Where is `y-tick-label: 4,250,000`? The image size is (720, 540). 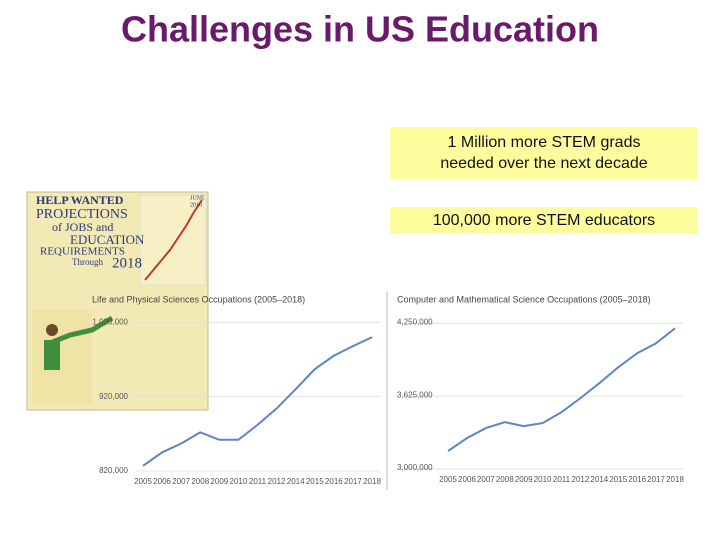 y-tick-label: 4,250,000 is located at coordinates (415, 321).